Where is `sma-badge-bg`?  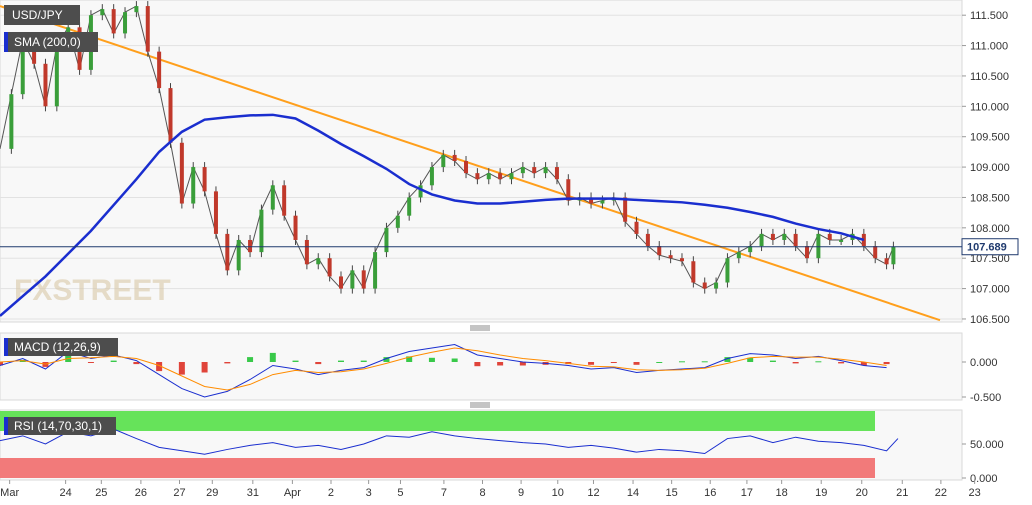 sma-badge-bg is located at coordinates (51, 42).